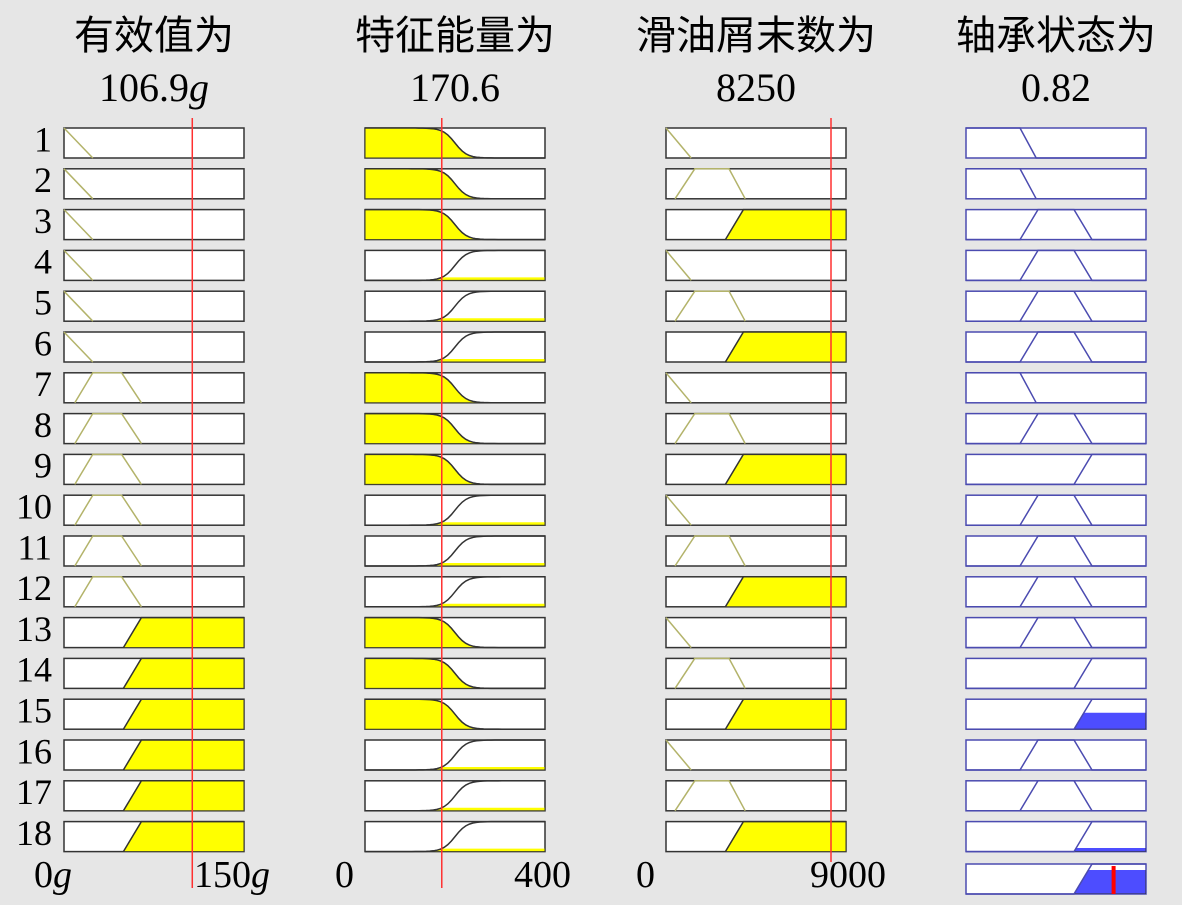  I want to click on rule-number: 18, so click(34, 833).